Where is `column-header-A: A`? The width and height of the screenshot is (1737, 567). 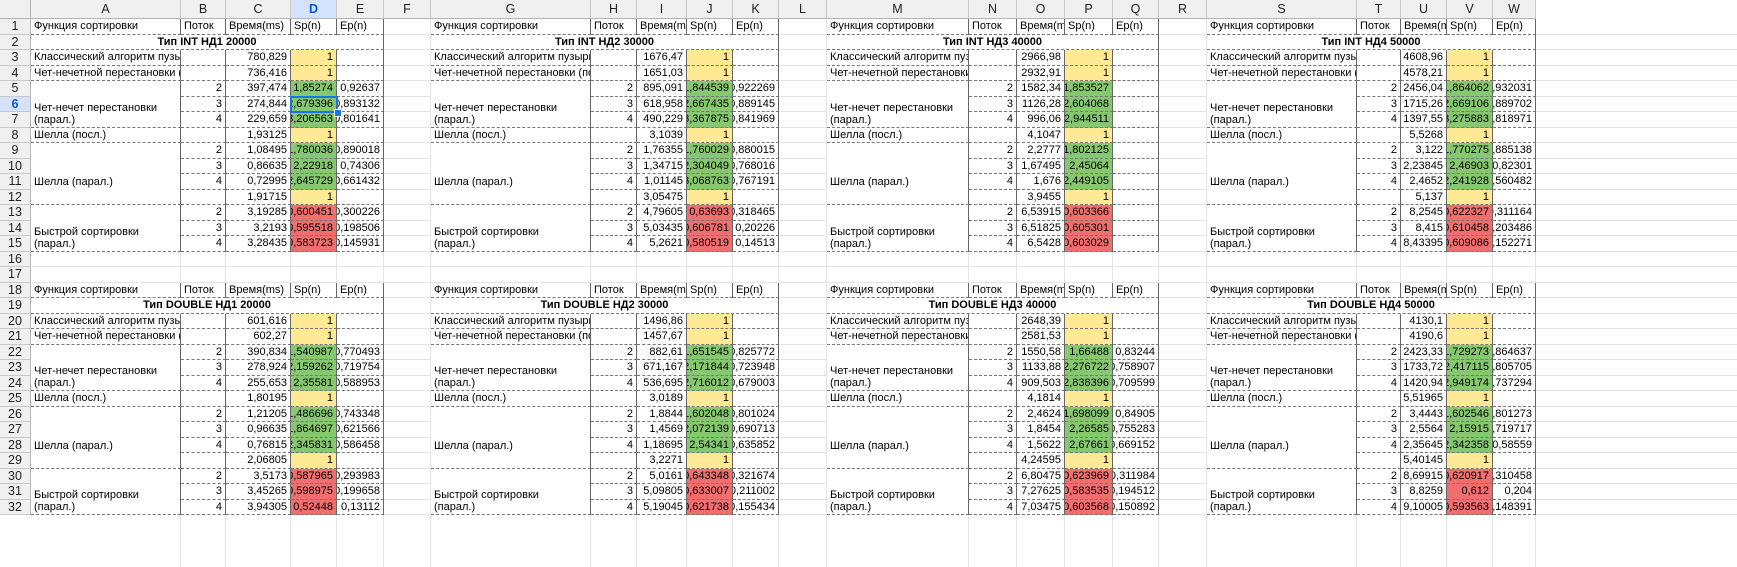 column-header-A: A is located at coordinates (106, 9).